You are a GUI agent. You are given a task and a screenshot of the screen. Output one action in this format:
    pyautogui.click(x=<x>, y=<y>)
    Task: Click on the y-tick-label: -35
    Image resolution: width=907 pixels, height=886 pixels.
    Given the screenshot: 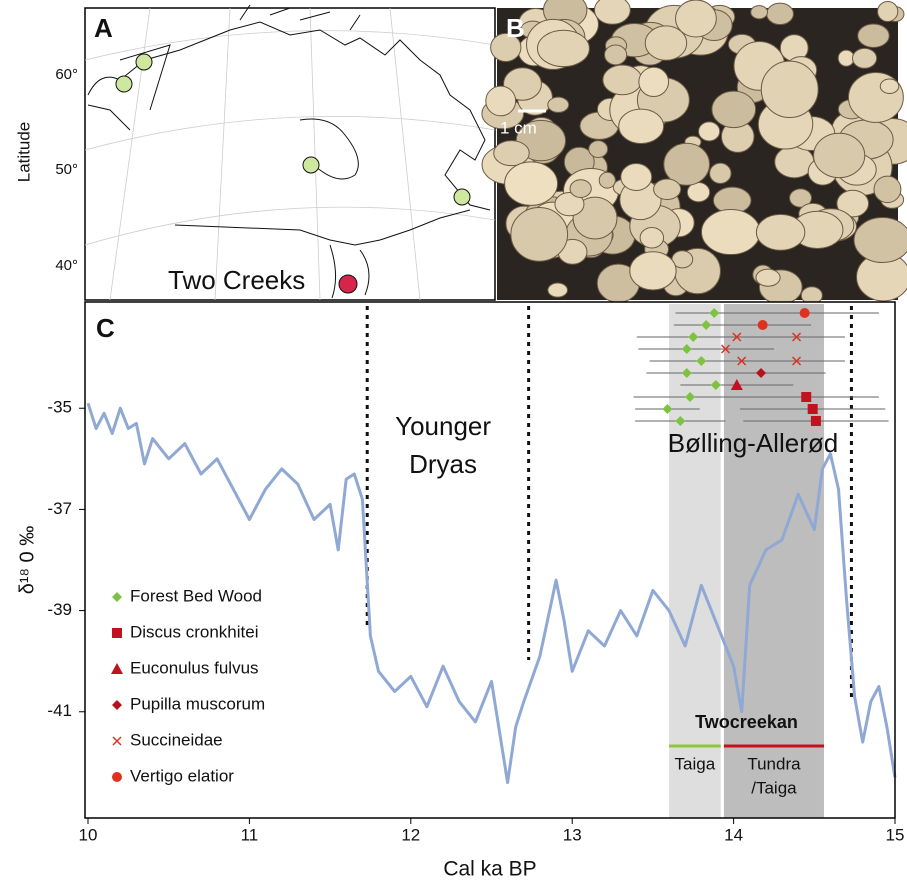 What is the action you would take?
    pyautogui.click(x=59, y=407)
    